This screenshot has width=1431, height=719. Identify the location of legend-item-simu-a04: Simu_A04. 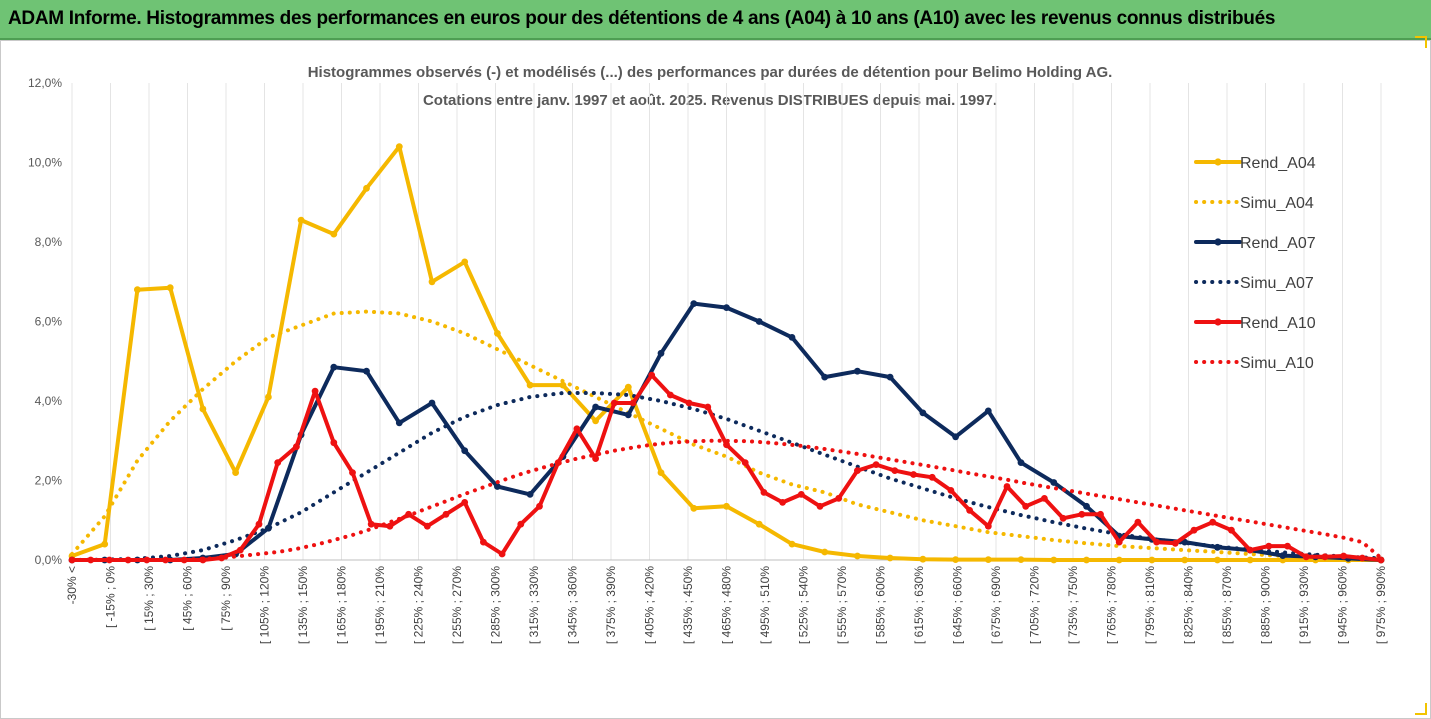
(1254, 203).